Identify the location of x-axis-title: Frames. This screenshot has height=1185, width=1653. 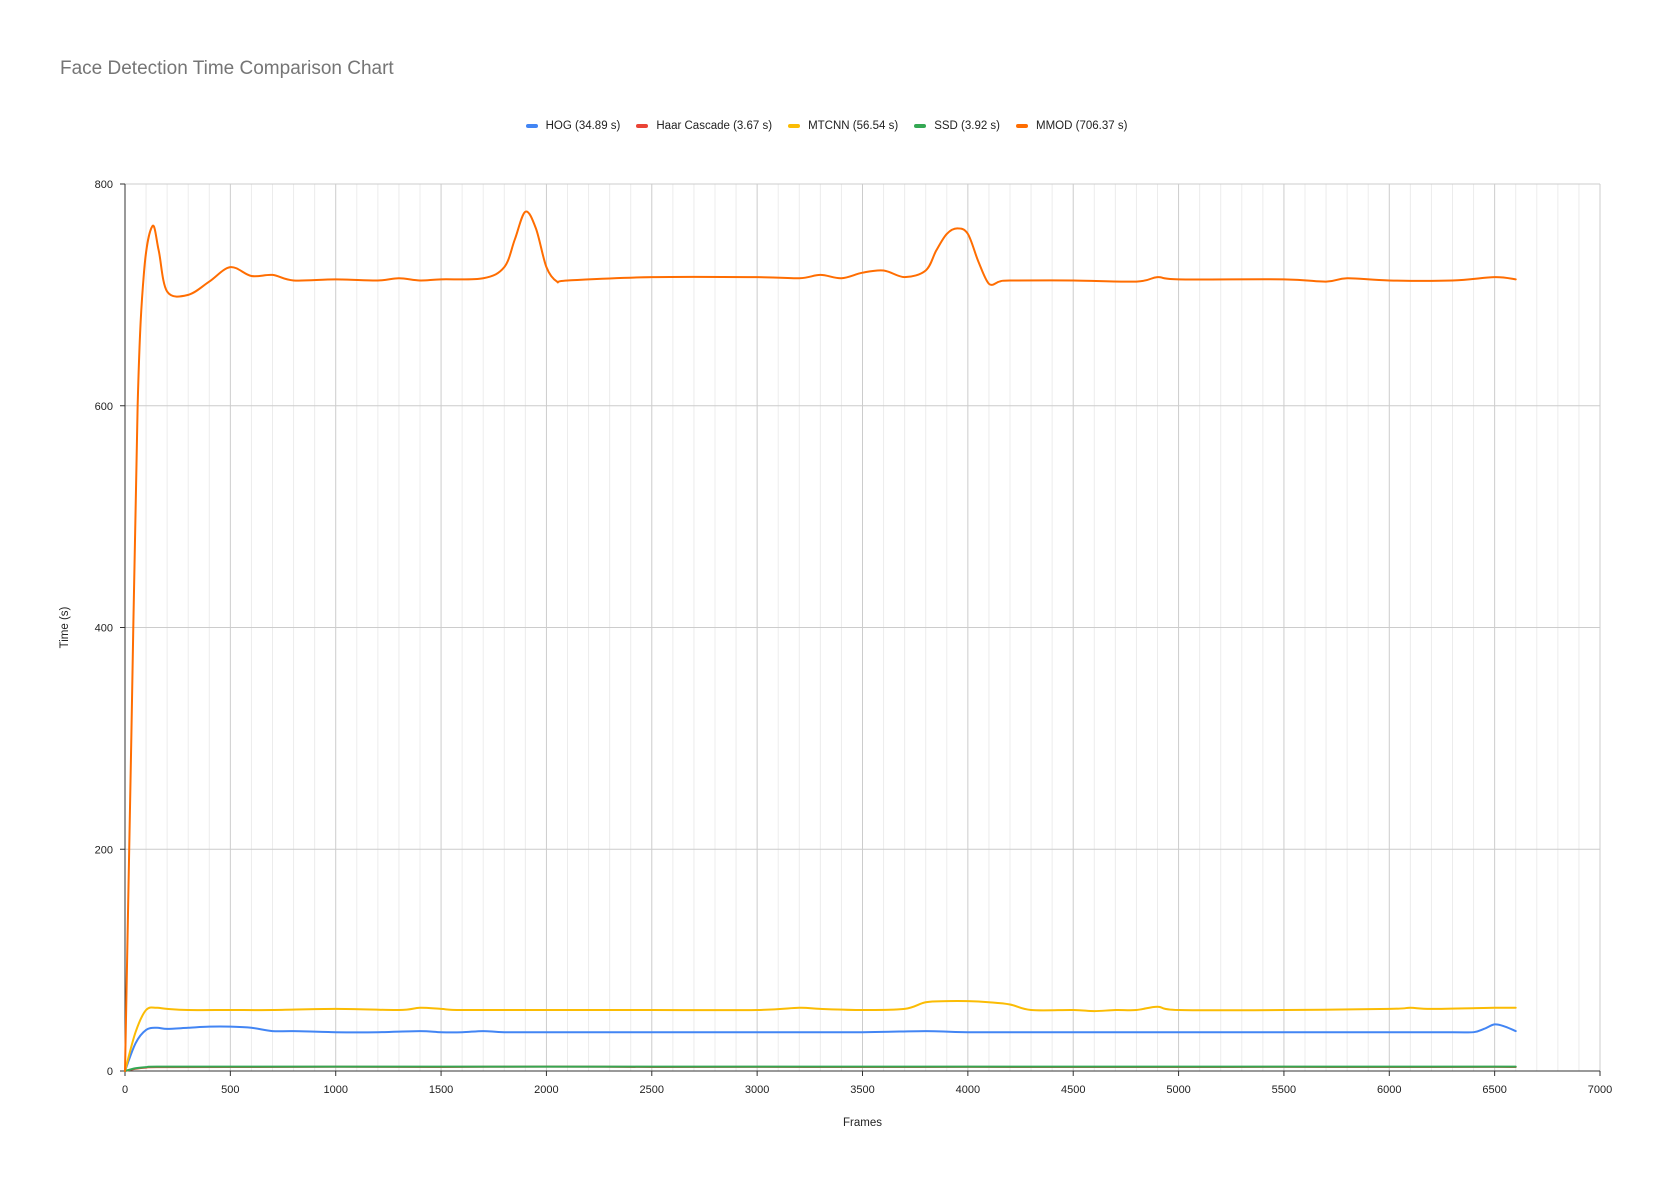
(862, 1123).